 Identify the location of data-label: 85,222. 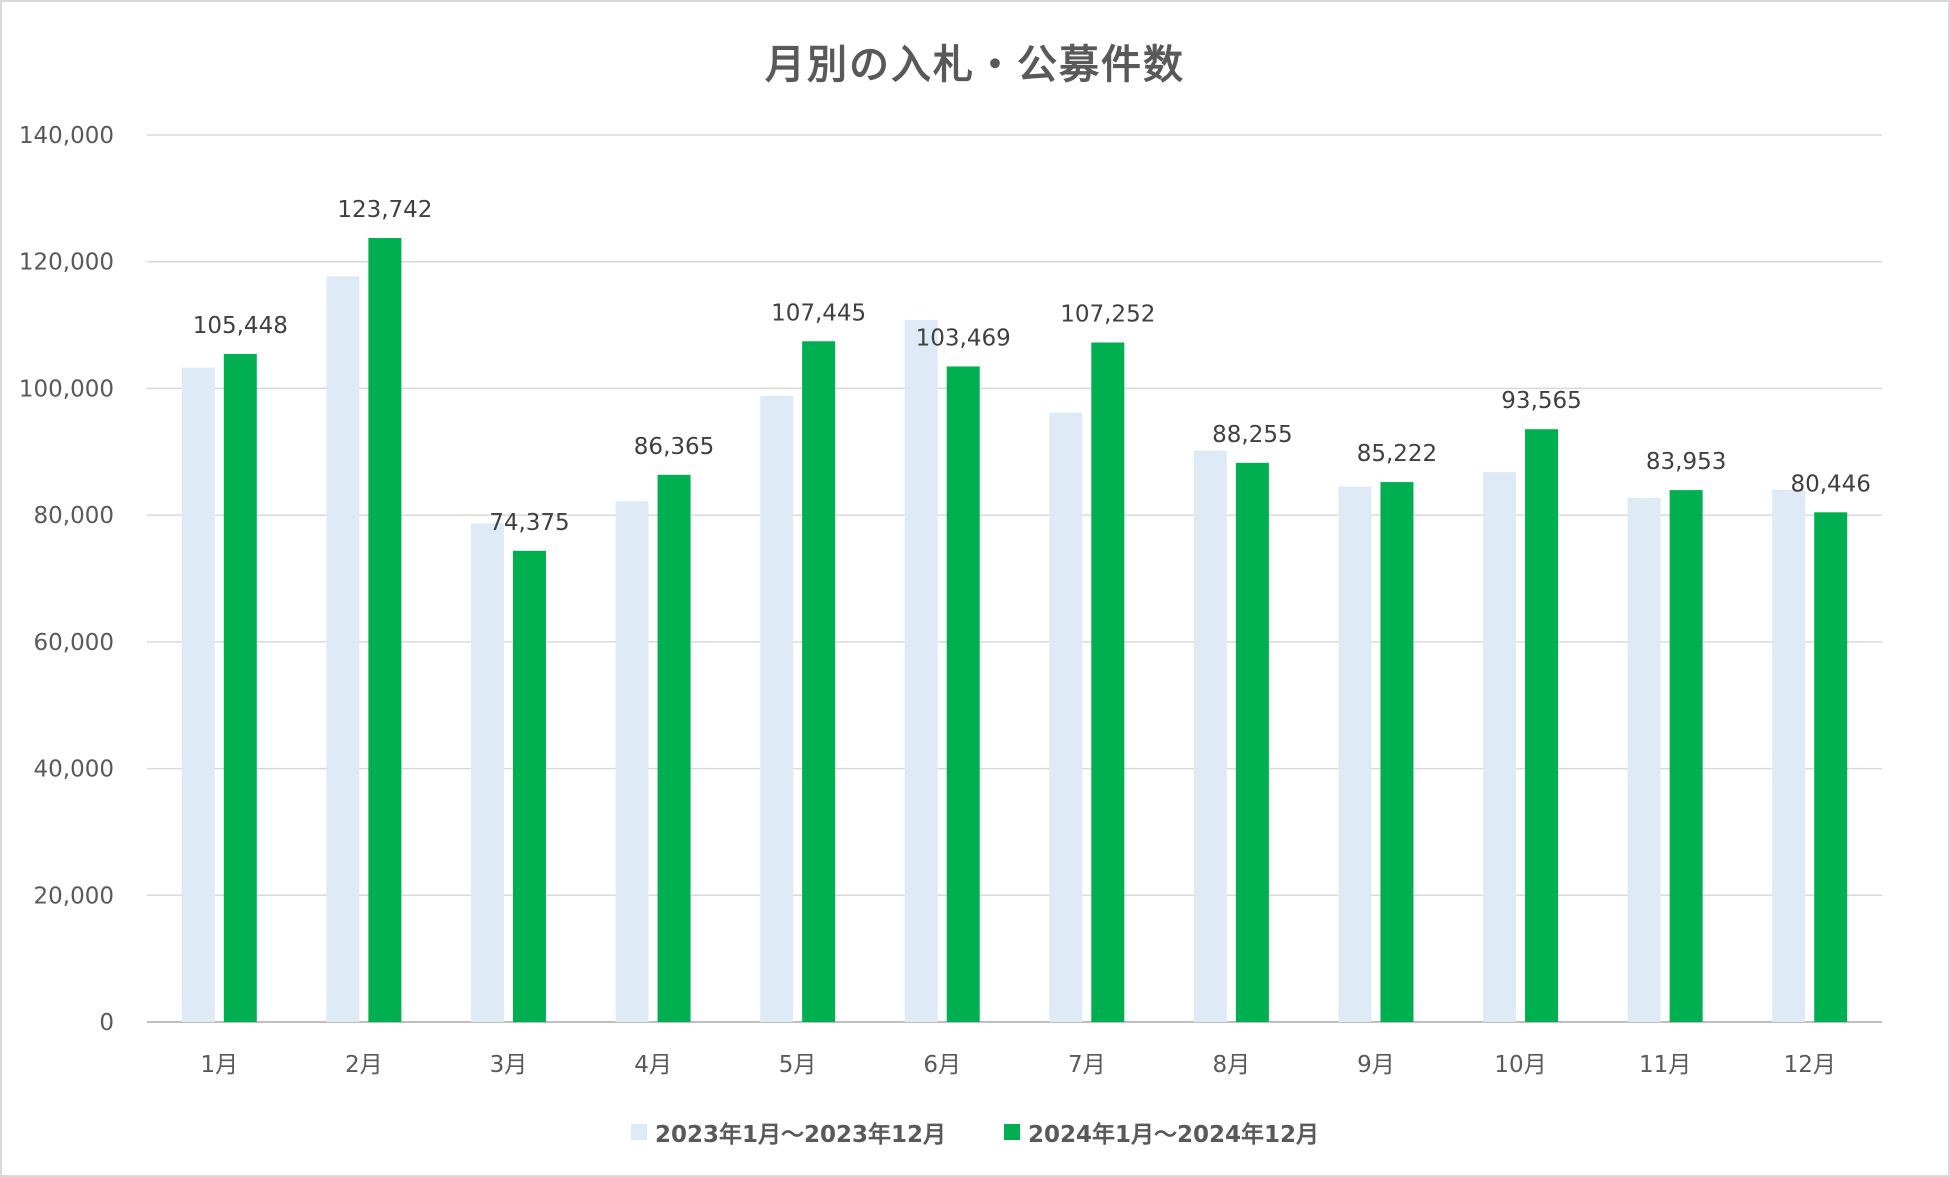
(1397, 454).